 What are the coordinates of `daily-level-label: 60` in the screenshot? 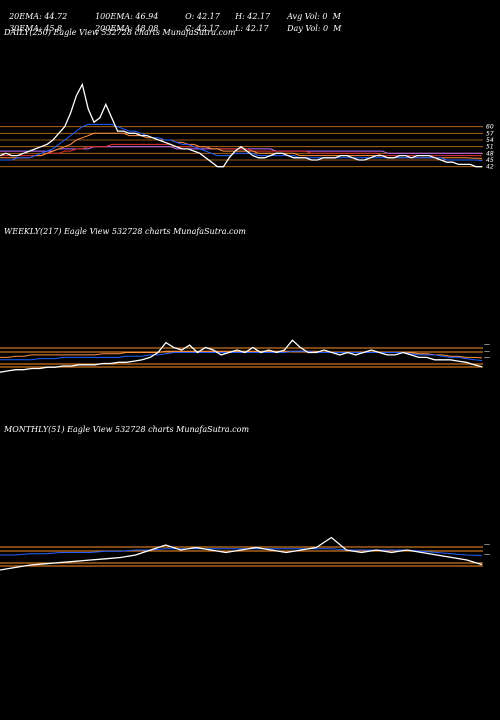 It's located at (490, 127).